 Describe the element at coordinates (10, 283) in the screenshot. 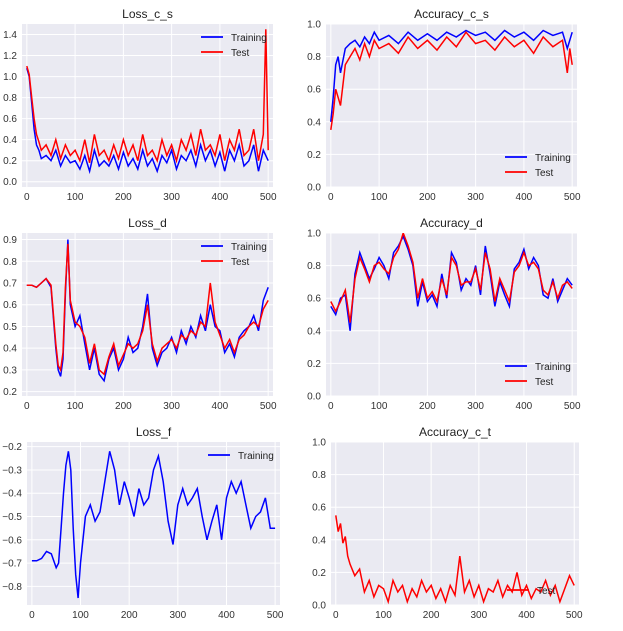

I see `y-tick-label: 0.7` at that location.